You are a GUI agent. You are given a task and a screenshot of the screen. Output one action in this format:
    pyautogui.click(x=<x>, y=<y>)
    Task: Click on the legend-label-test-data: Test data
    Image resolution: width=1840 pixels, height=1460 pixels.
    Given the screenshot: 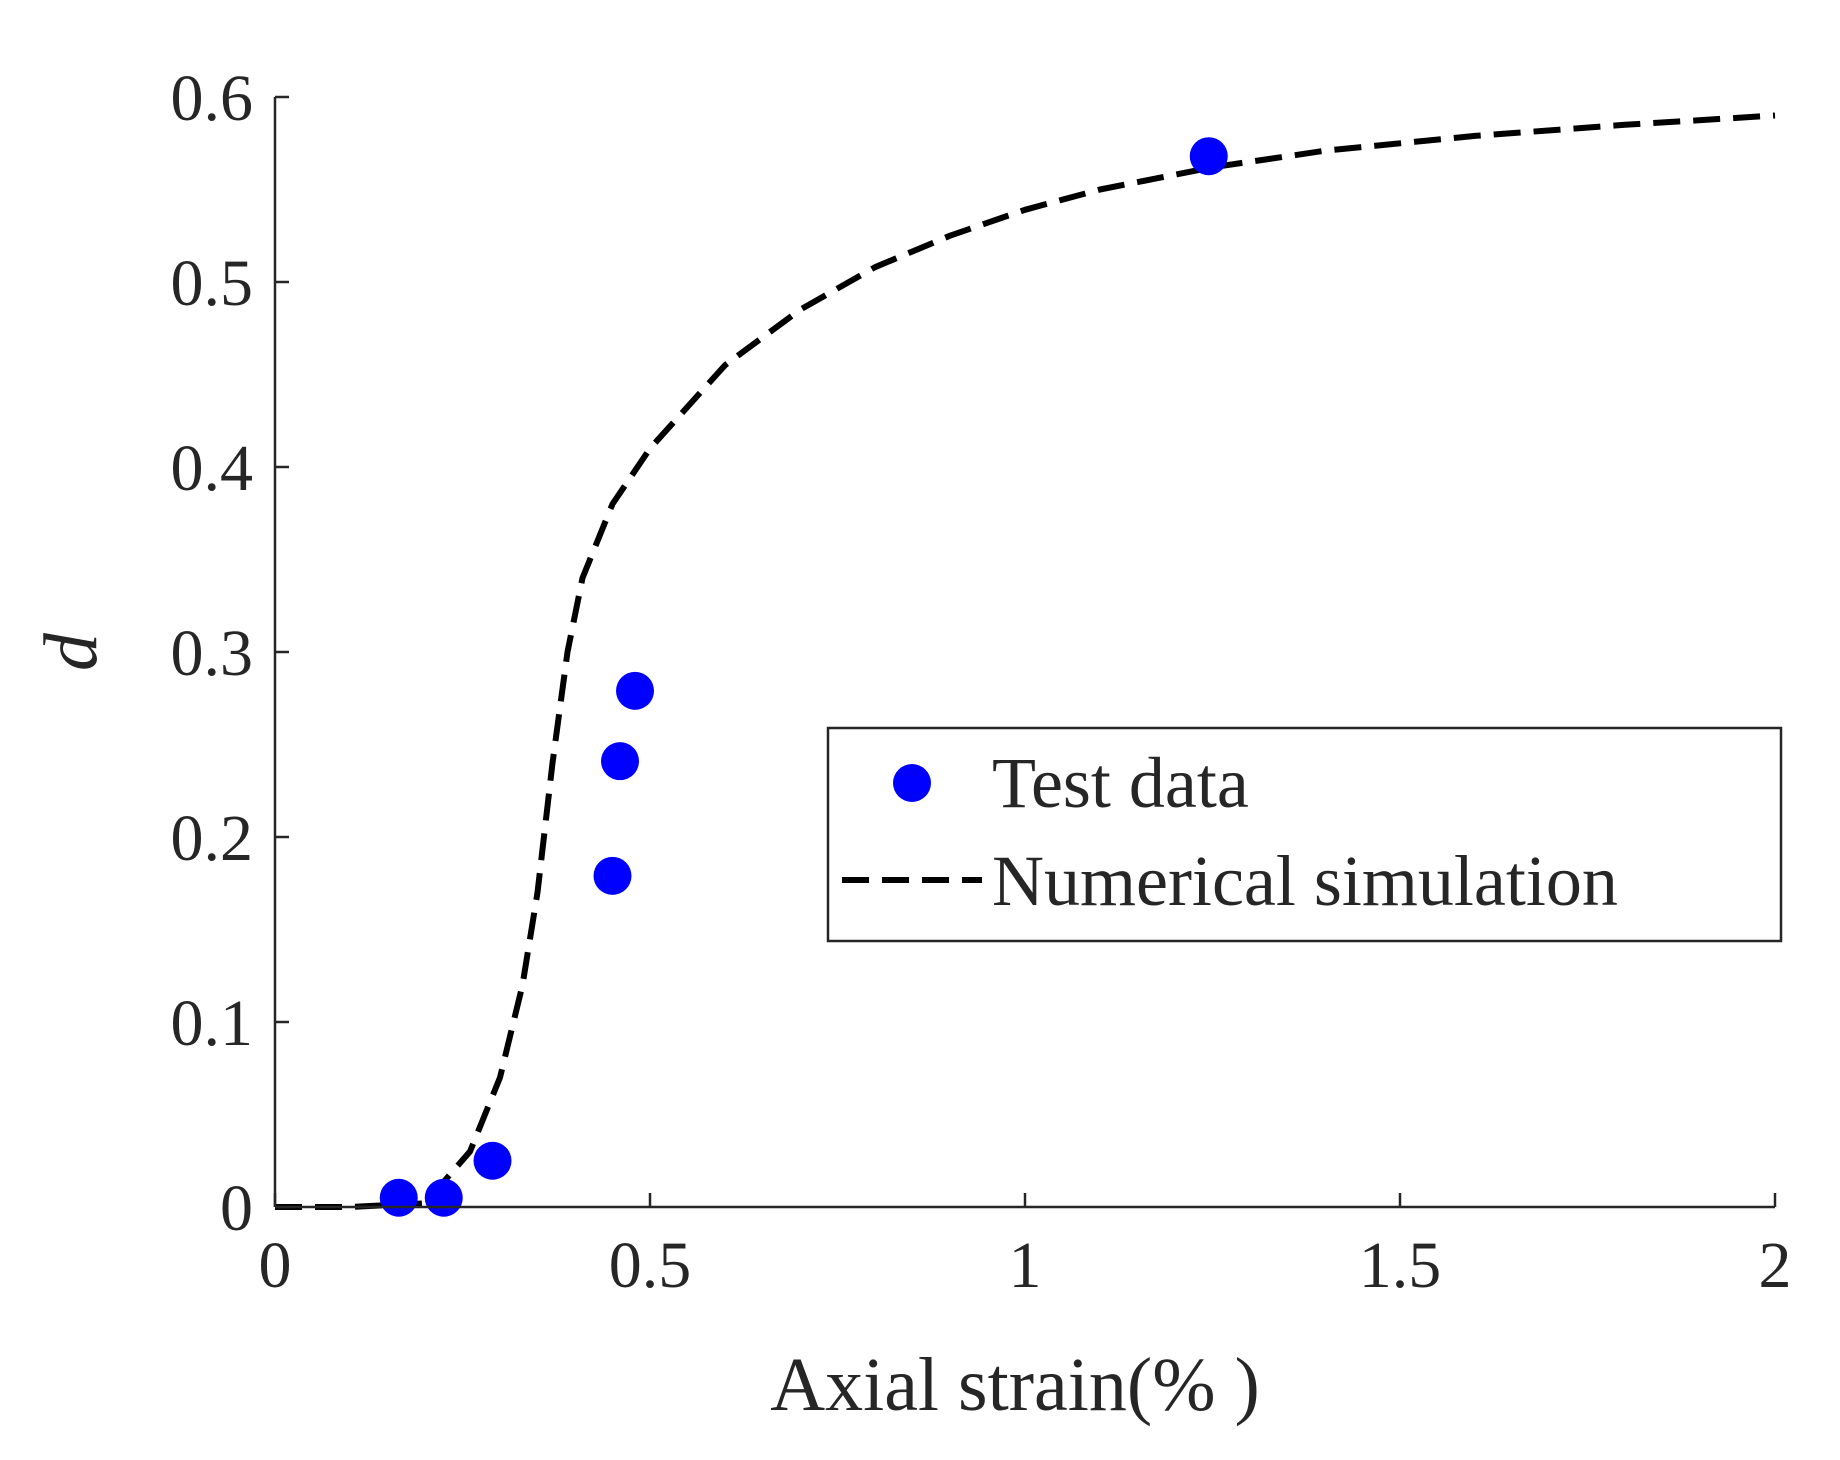 What is the action you would take?
    pyautogui.click(x=1120, y=783)
    